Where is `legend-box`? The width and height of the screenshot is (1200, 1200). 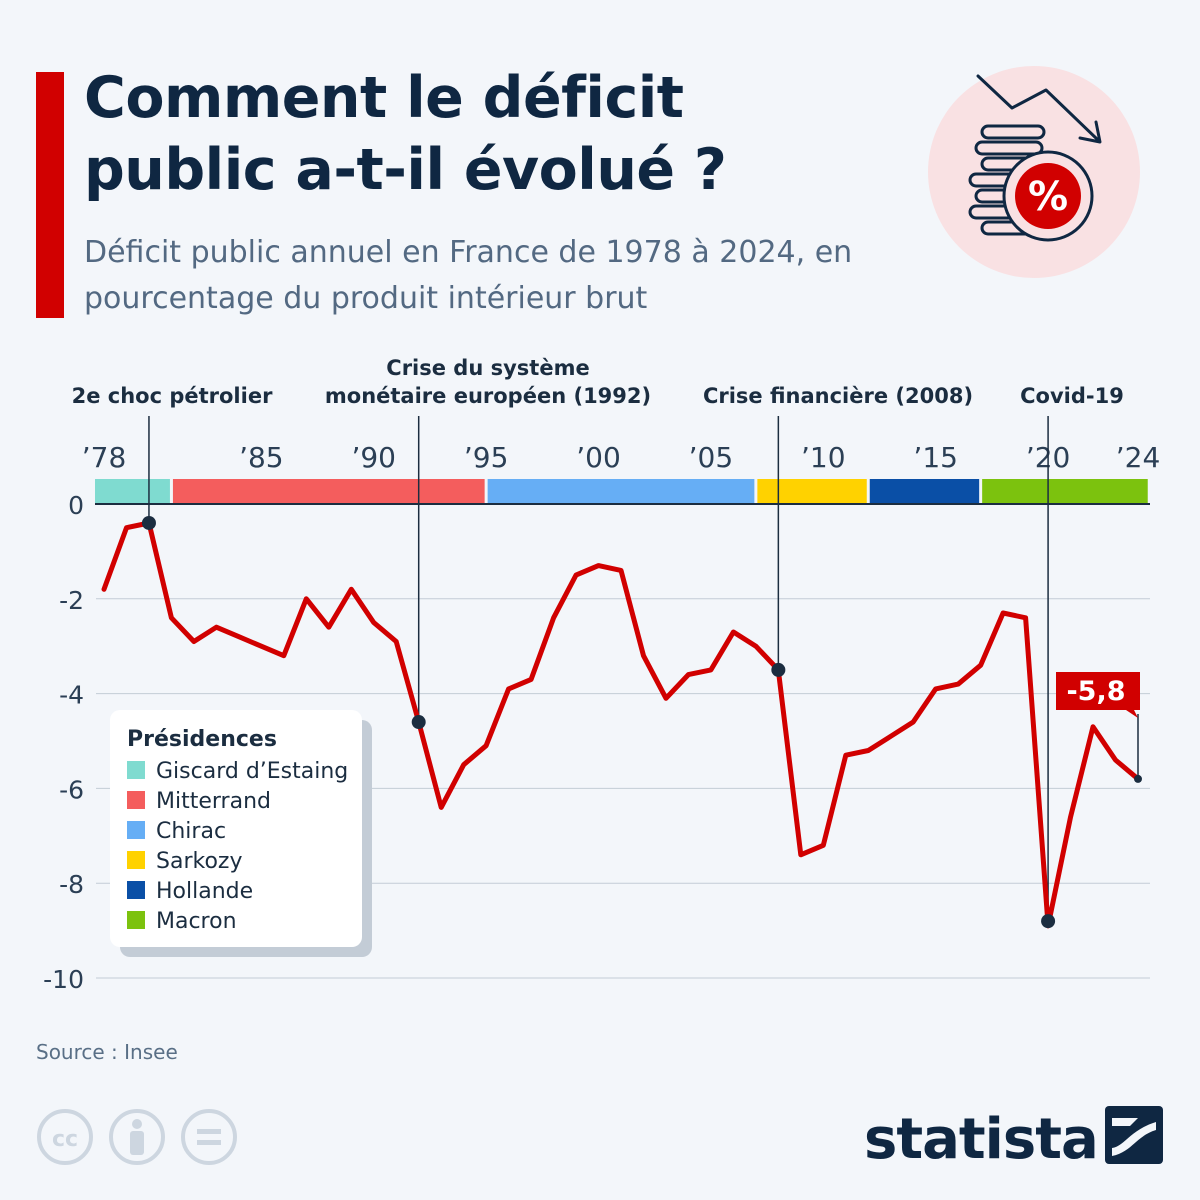
legend-box is located at coordinates (236, 828).